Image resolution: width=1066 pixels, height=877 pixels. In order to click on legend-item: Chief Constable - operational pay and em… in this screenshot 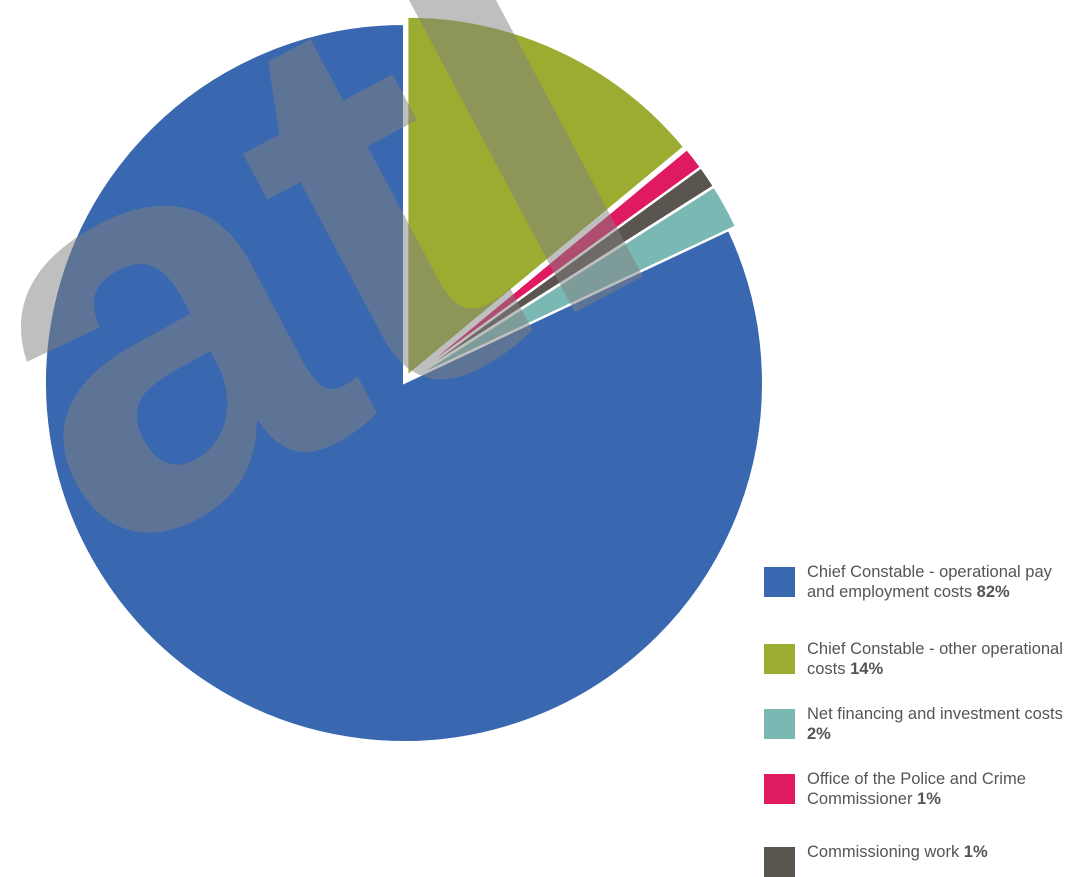, I will do `click(915, 582)`.